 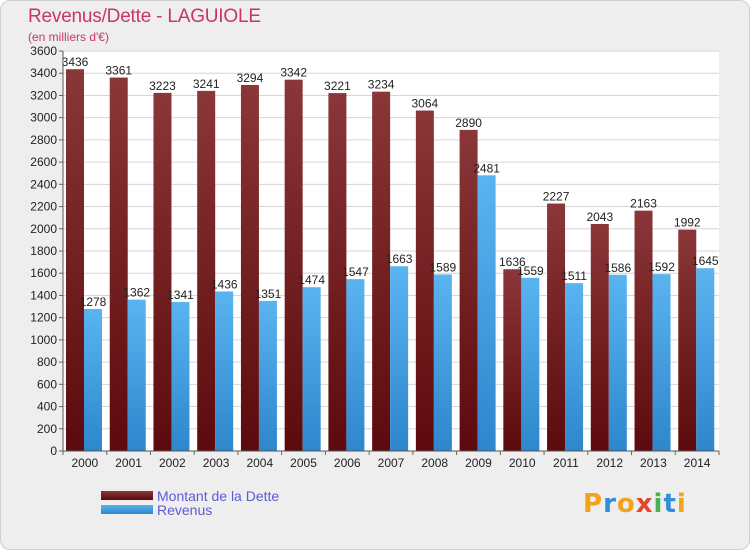 I want to click on y-tick-label: 1000, so click(x=43, y=340).